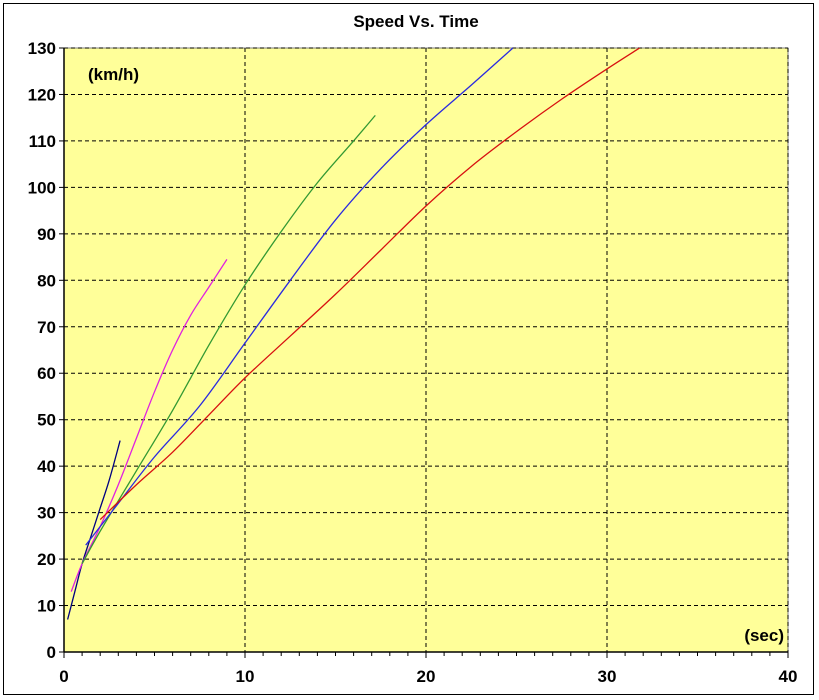  I want to click on y-tick-label: 130, so click(42, 48).